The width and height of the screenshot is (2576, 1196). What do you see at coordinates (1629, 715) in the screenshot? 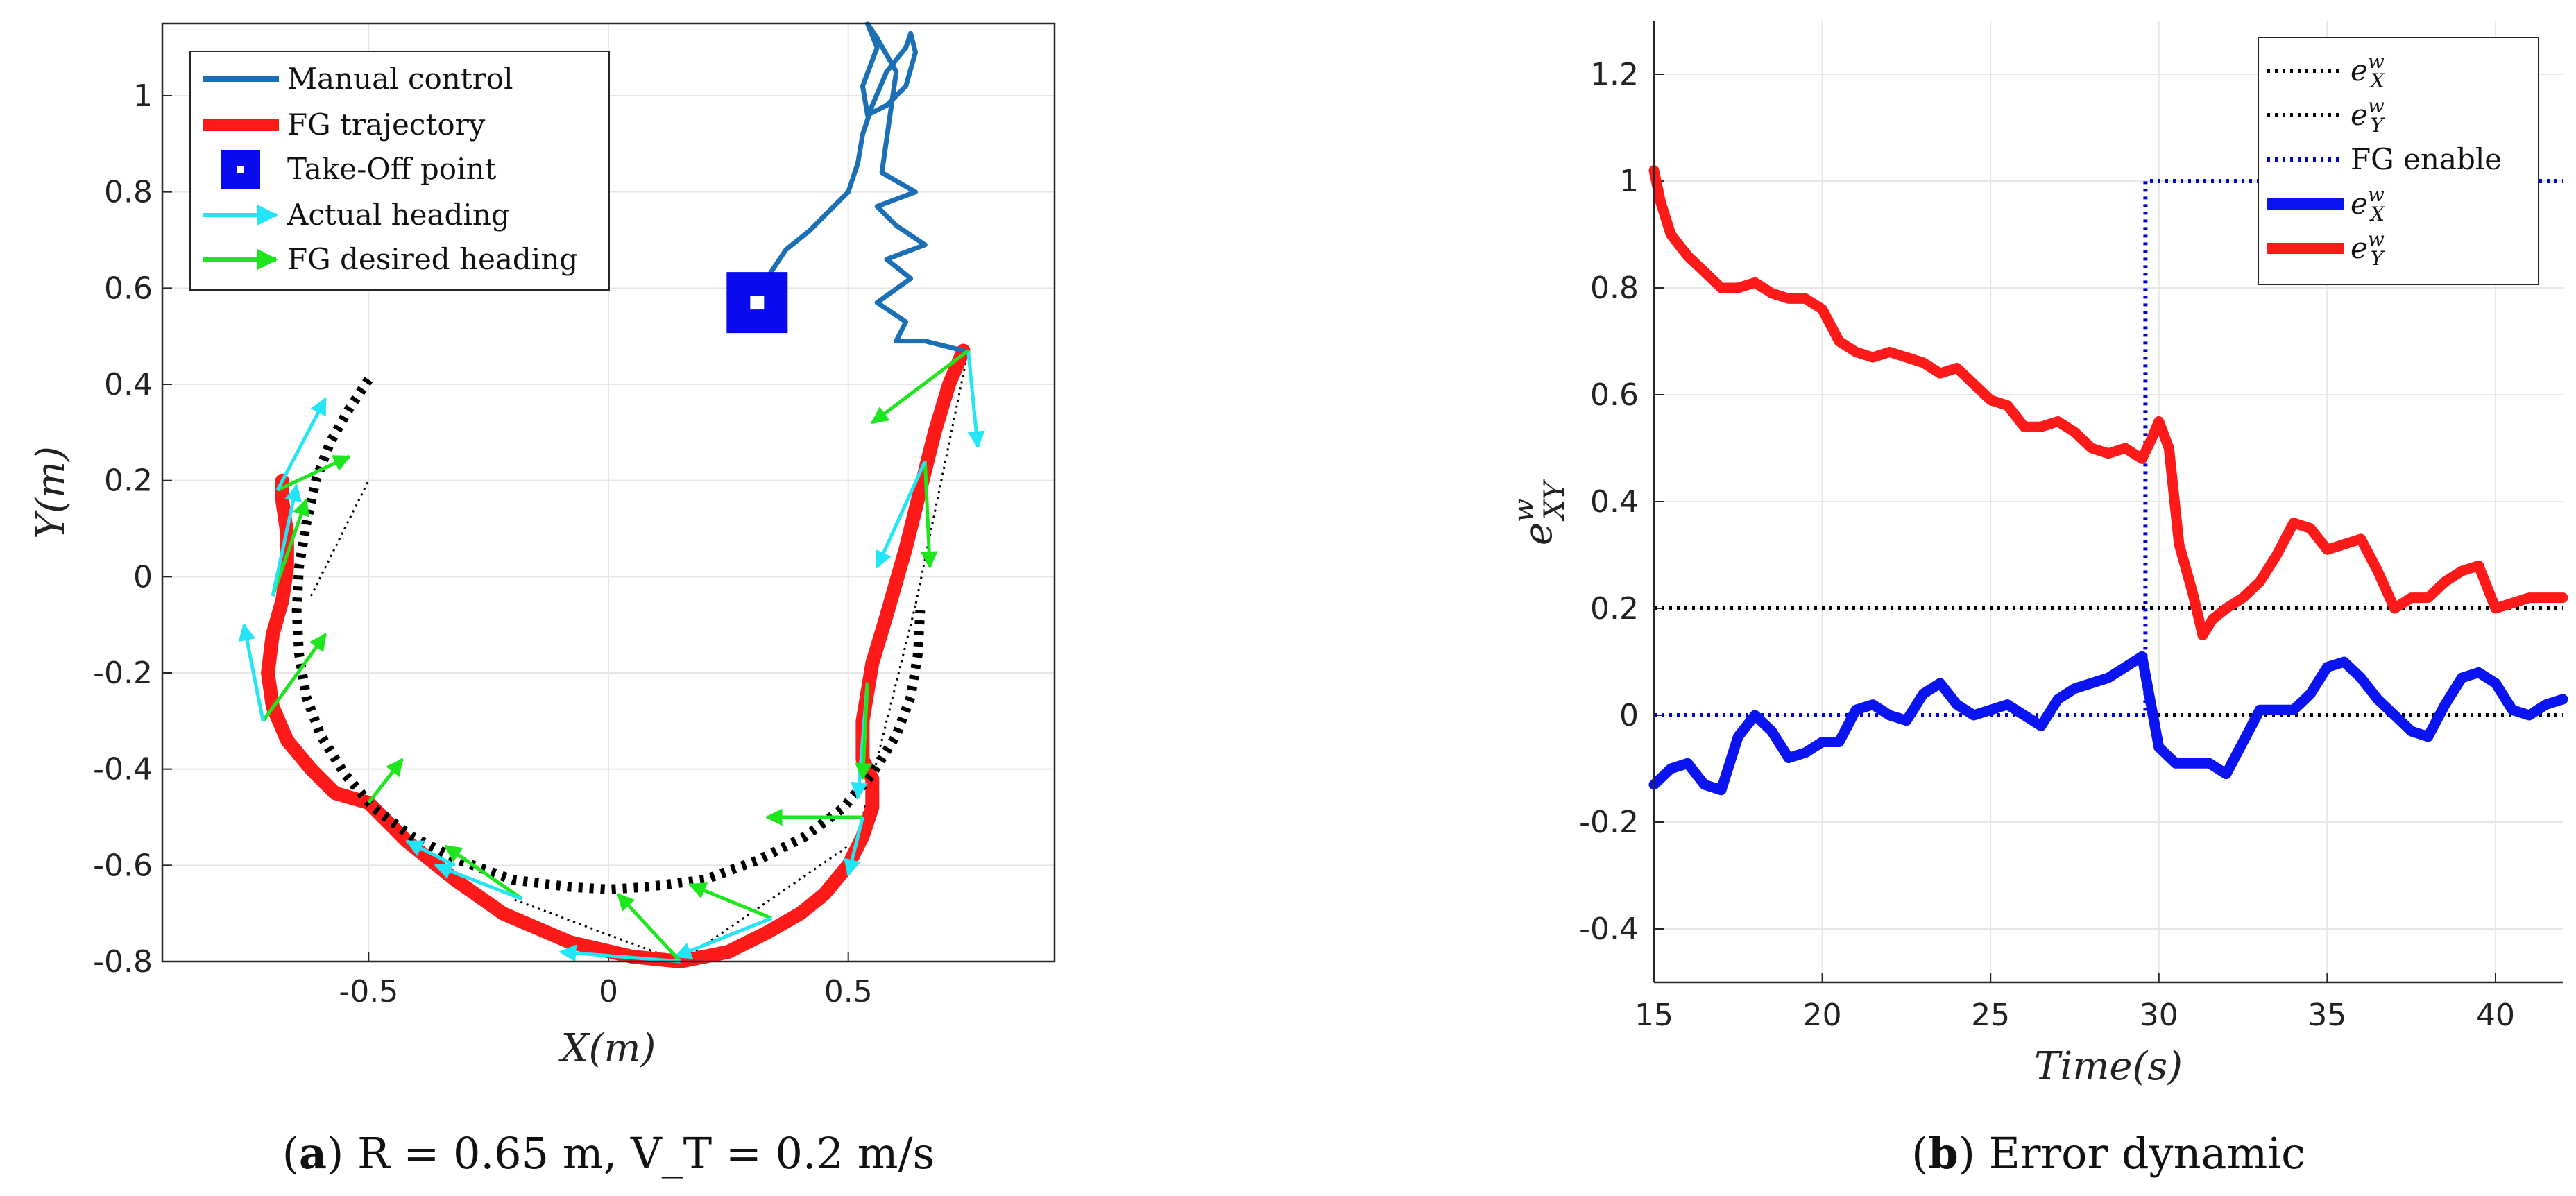
I see `panel-b-y-tick-label: 0` at bounding box center [1629, 715].